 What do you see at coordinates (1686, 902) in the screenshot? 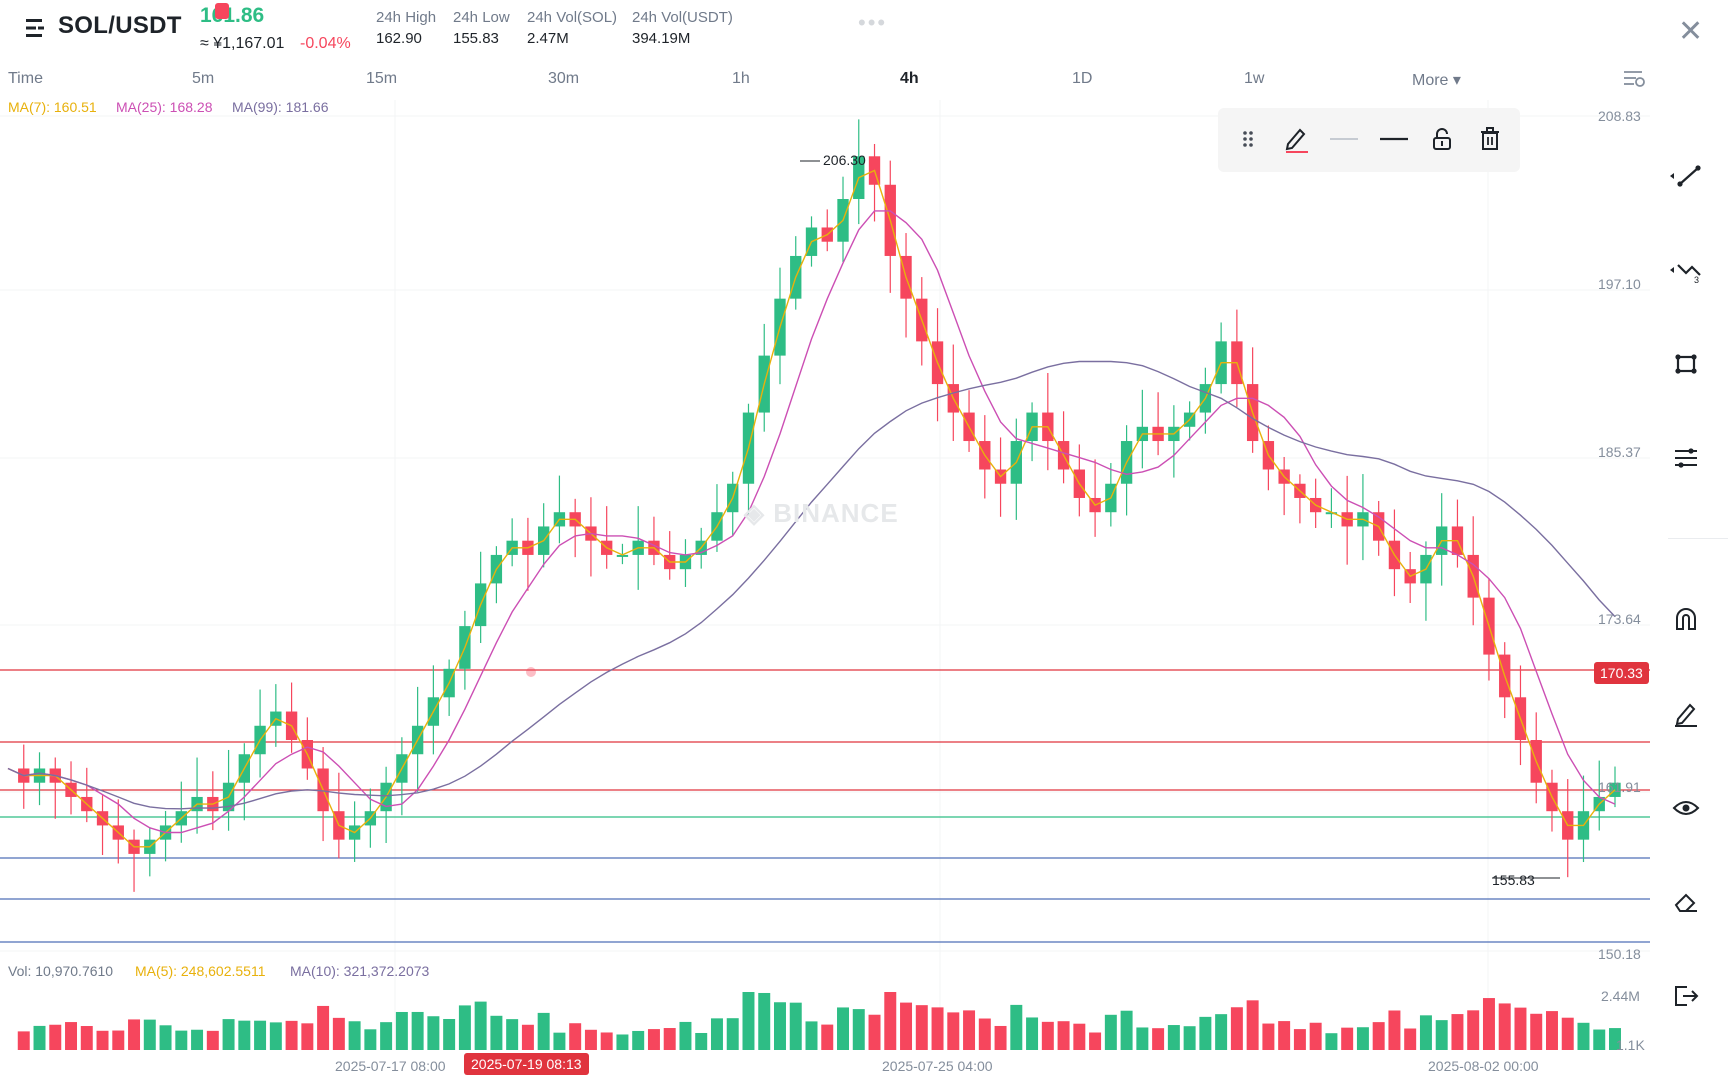
I see `eraser-icon` at bounding box center [1686, 902].